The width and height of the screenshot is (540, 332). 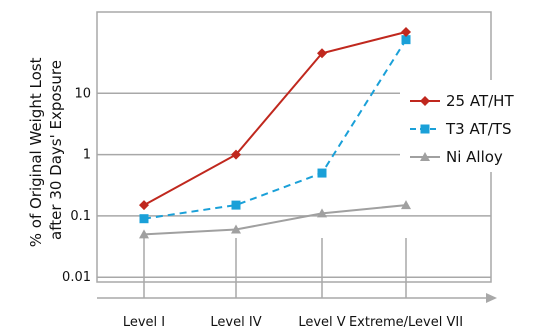 What do you see at coordinates (76, 185) in the screenshot?
I see `y-tick-labels: 0.01 0.1 1 10` at bounding box center [76, 185].